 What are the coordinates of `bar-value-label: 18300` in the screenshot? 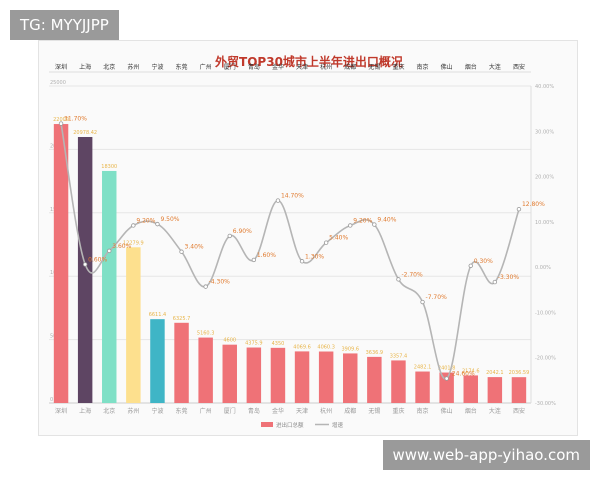 It's located at (109, 167).